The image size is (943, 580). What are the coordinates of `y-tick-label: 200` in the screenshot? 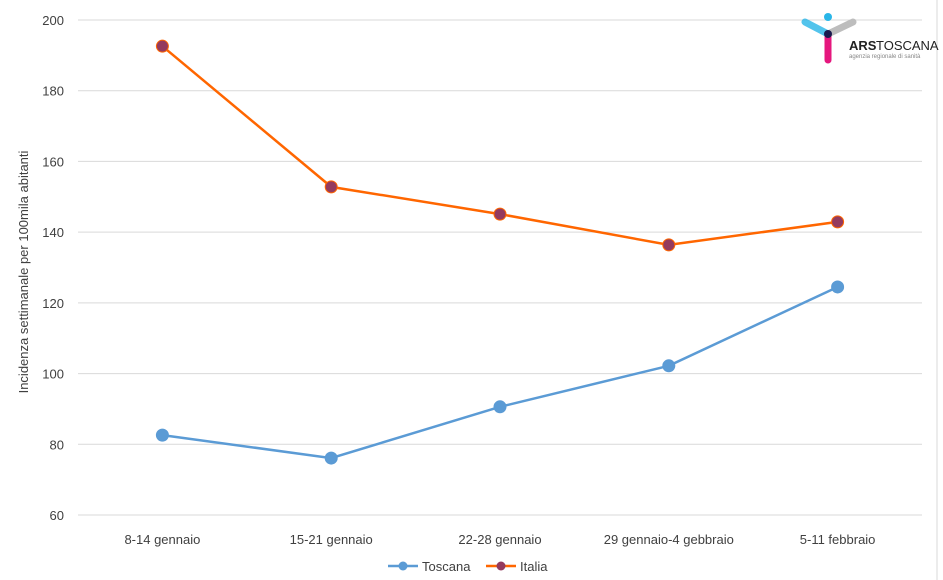 It's located at (53, 20).